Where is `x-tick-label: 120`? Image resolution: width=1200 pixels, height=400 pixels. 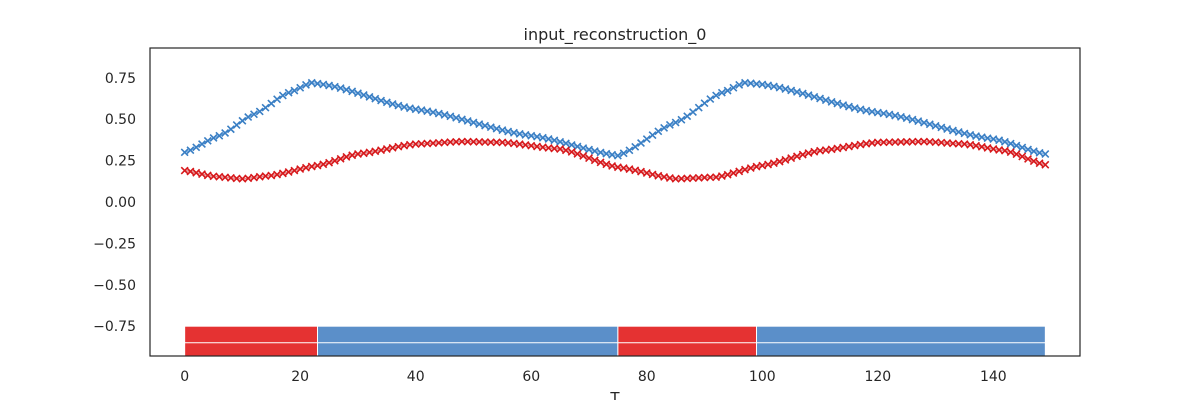
x-tick-label: 120 is located at coordinates (877, 377).